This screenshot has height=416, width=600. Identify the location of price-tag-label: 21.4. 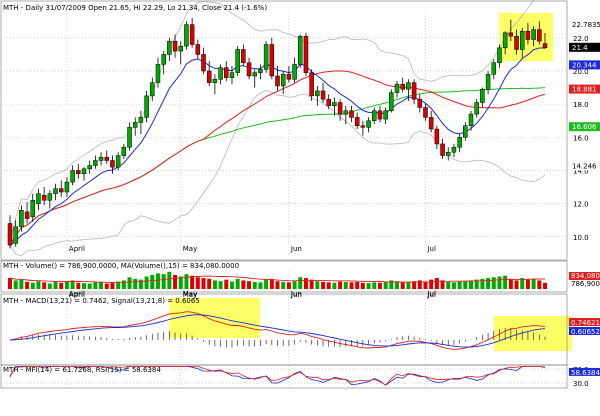
(580, 48).